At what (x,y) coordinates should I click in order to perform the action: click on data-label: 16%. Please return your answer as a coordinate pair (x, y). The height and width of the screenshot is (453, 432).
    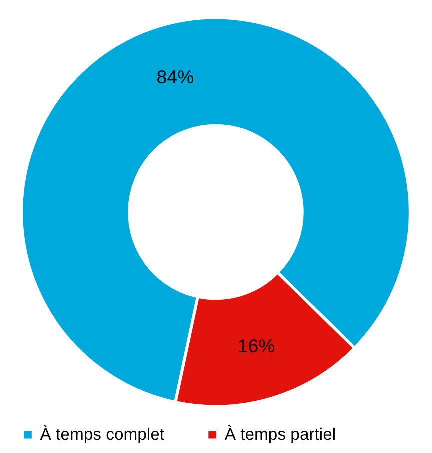
    Looking at the image, I should click on (257, 346).